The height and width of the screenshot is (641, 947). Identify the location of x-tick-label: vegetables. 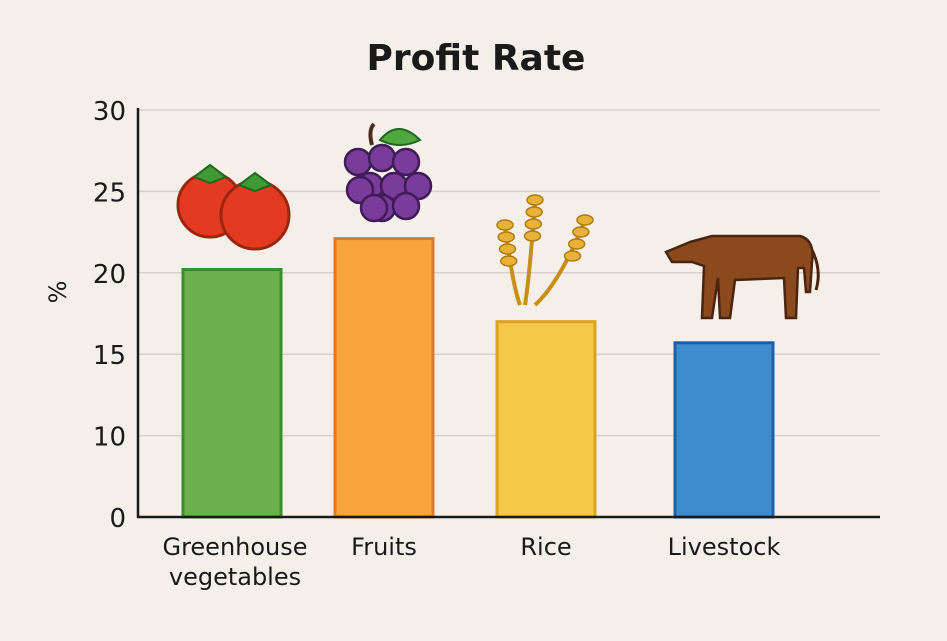
(235, 577).